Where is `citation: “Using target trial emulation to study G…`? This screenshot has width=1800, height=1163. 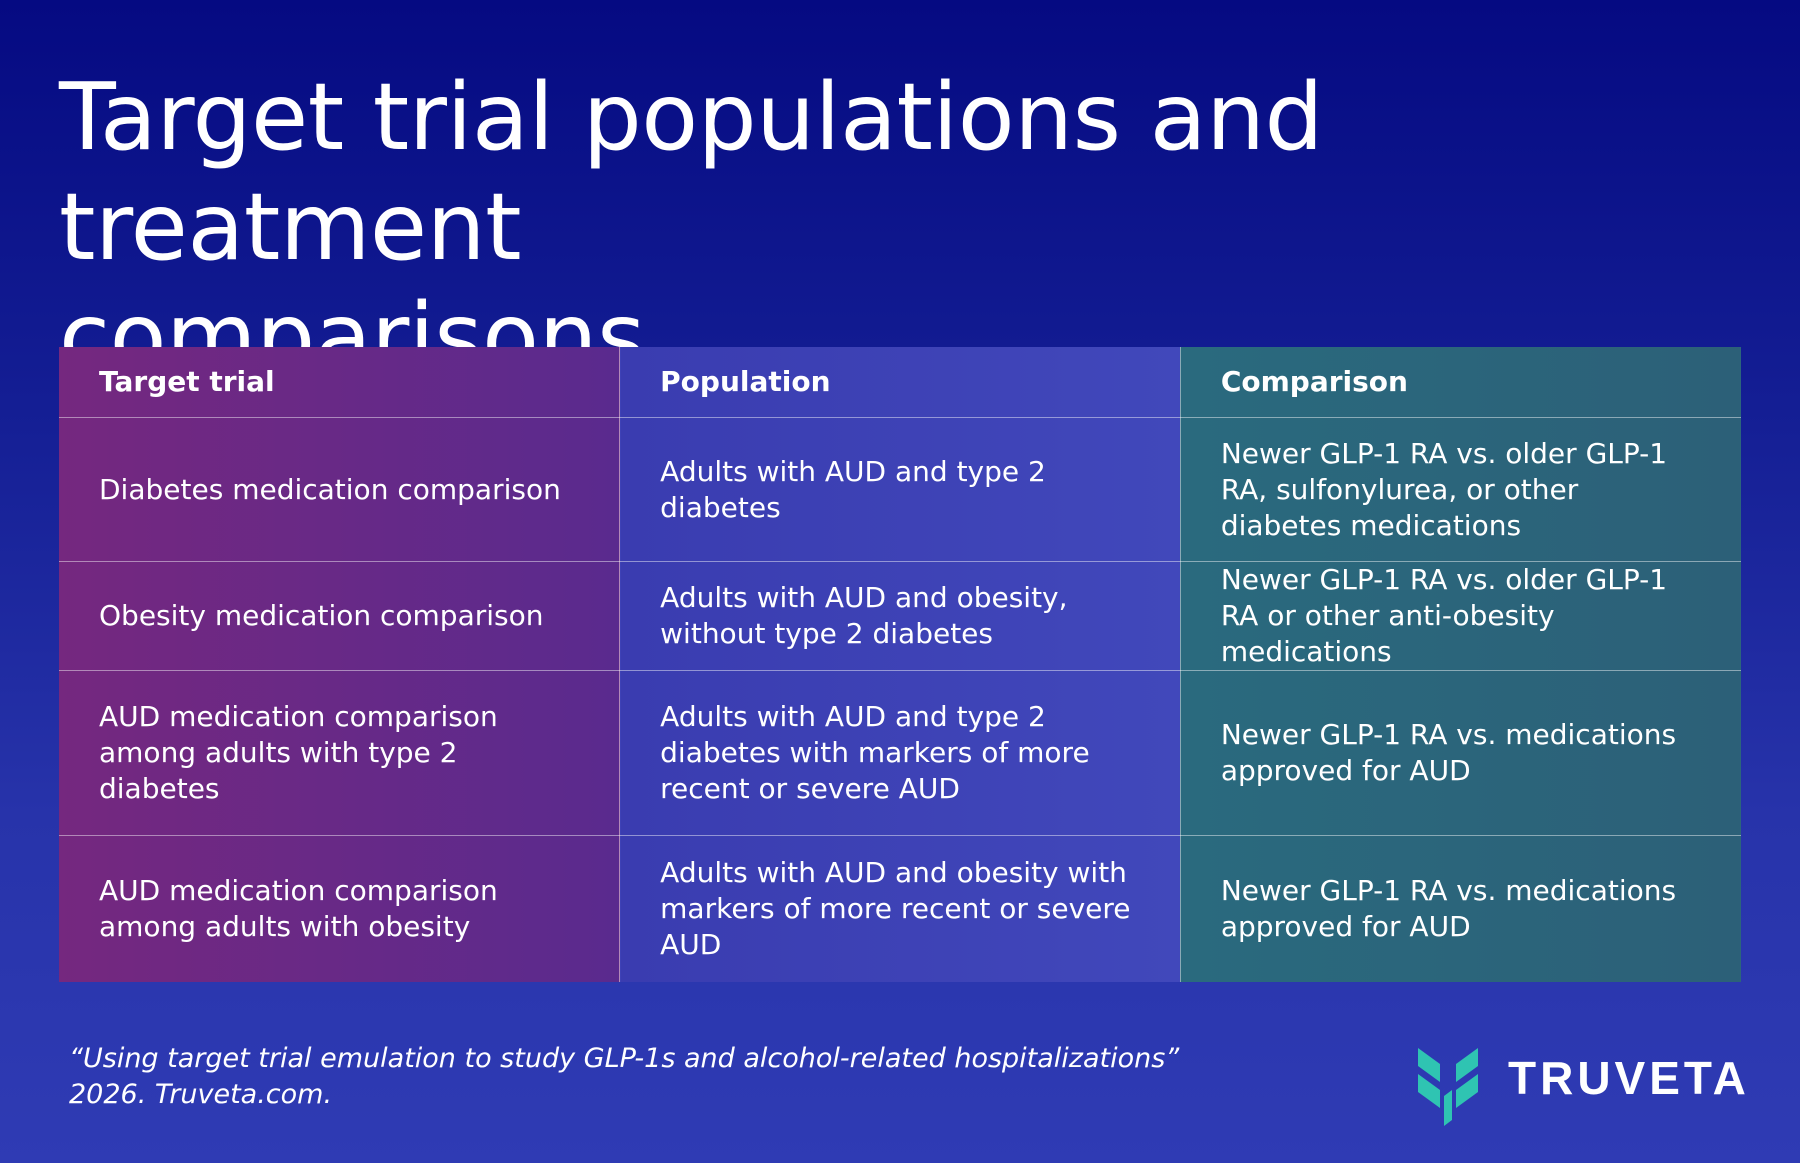
citation: “Using target trial emulation to study G… is located at coordinates (624, 1077).